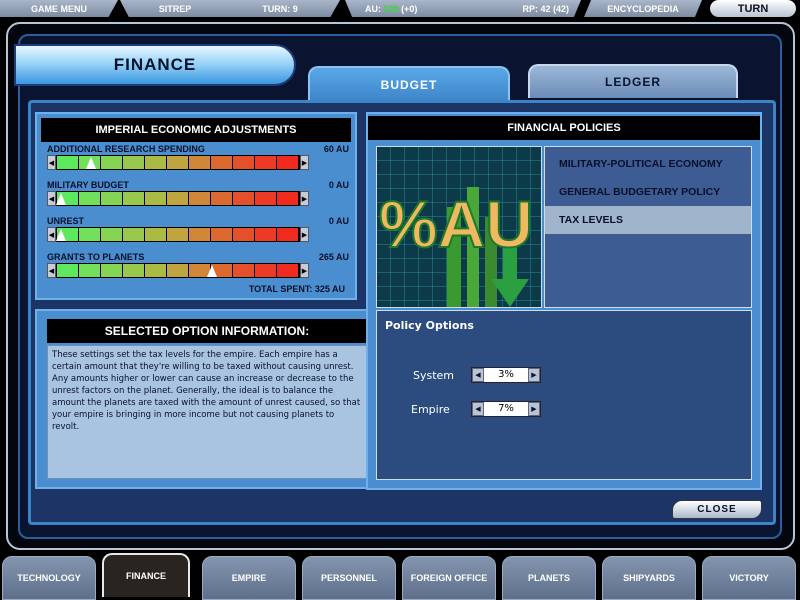  I want to click on close-button: CLOSE, so click(717, 509).